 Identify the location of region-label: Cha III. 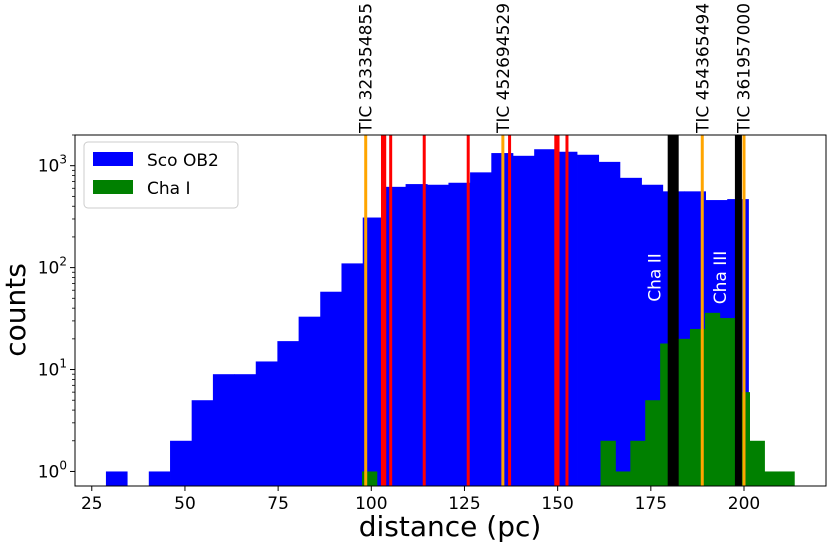
(721, 278).